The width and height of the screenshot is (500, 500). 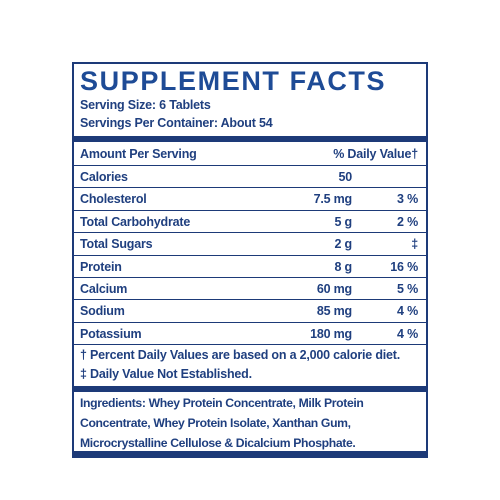 What do you see at coordinates (414, 244) in the screenshot?
I see `nutrient-dv: ‡` at bounding box center [414, 244].